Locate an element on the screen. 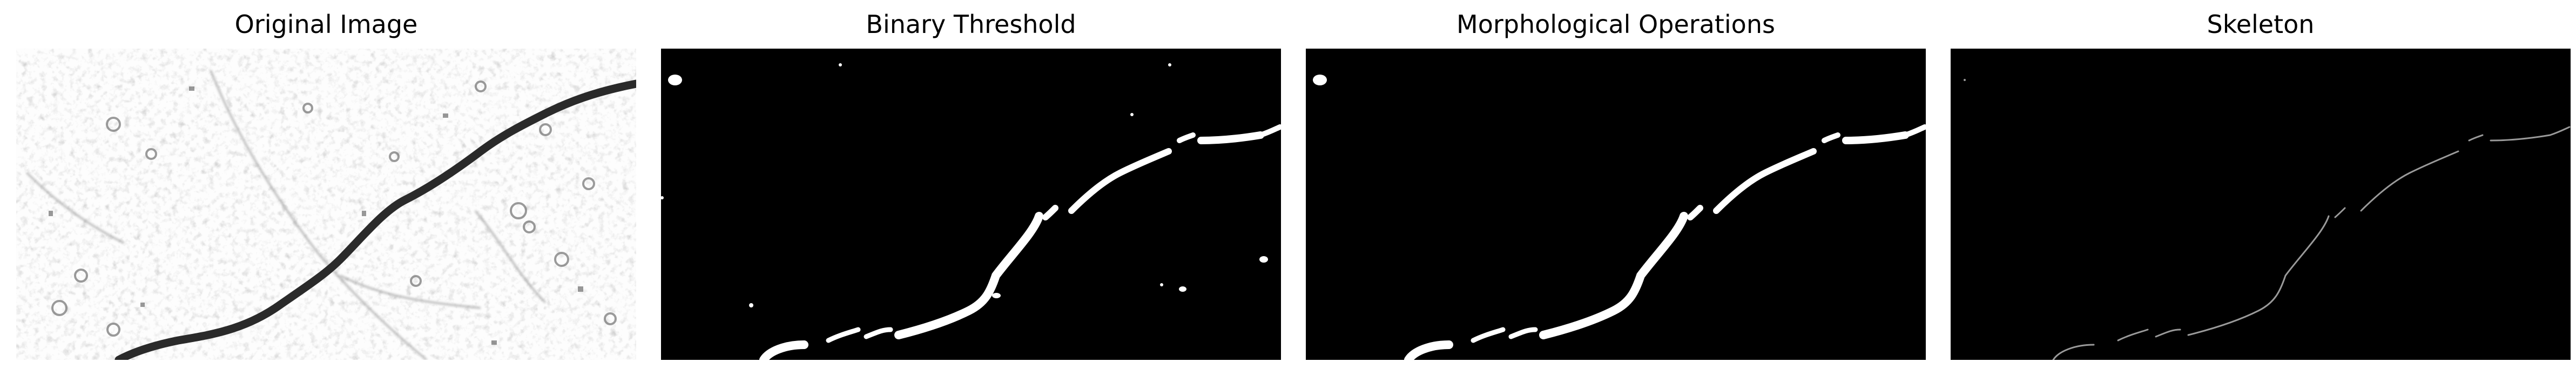 The image size is (2576, 375). panel-title-skeleton: Skeleton is located at coordinates (2261, 24).